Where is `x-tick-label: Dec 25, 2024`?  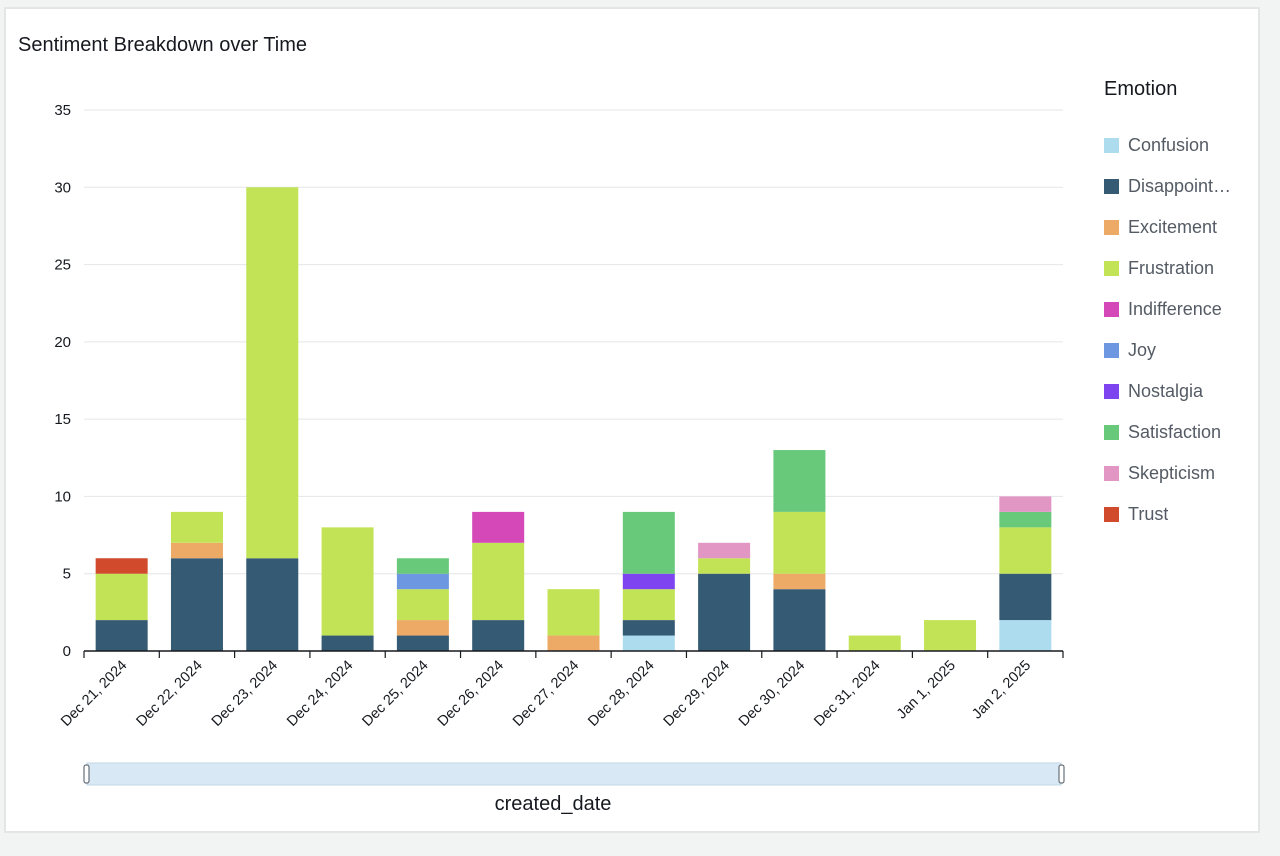 x-tick-label: Dec 25, 2024 is located at coordinates (395, 694).